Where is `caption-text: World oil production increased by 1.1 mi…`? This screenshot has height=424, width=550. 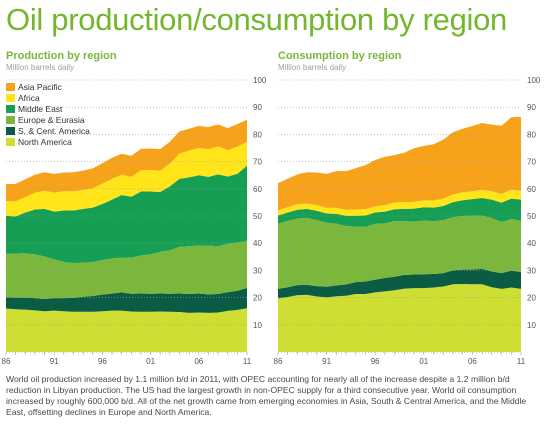 caption-text: World oil production increased by 1.1 mi… is located at coordinates (266, 395).